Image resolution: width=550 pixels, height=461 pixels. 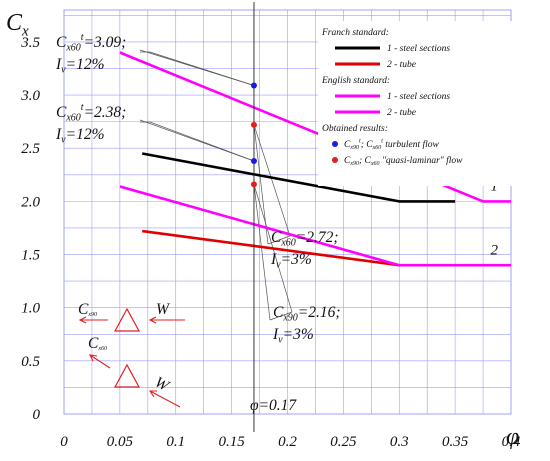 What do you see at coordinates (91, 42) in the screenshot?
I see `annotation-value: Cx60t=3.09;` at bounding box center [91, 42].